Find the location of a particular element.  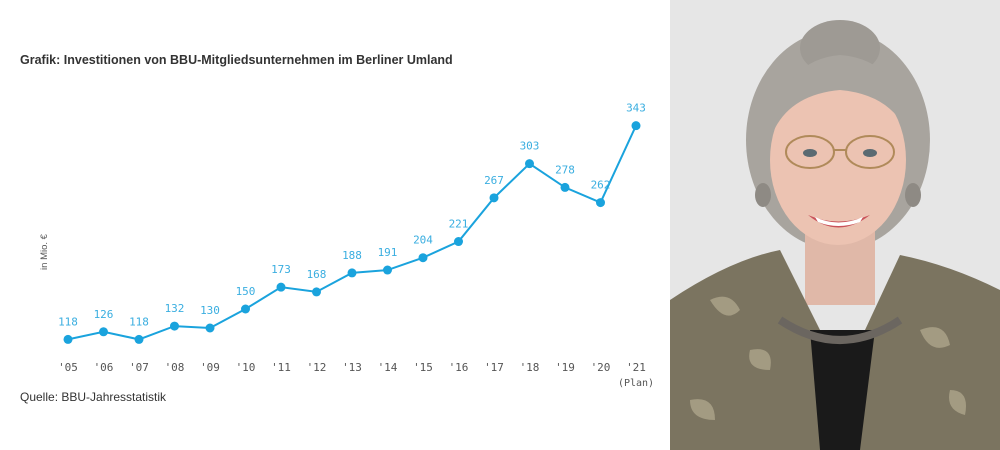

x-tick-label: '07 is located at coordinates (139, 367).